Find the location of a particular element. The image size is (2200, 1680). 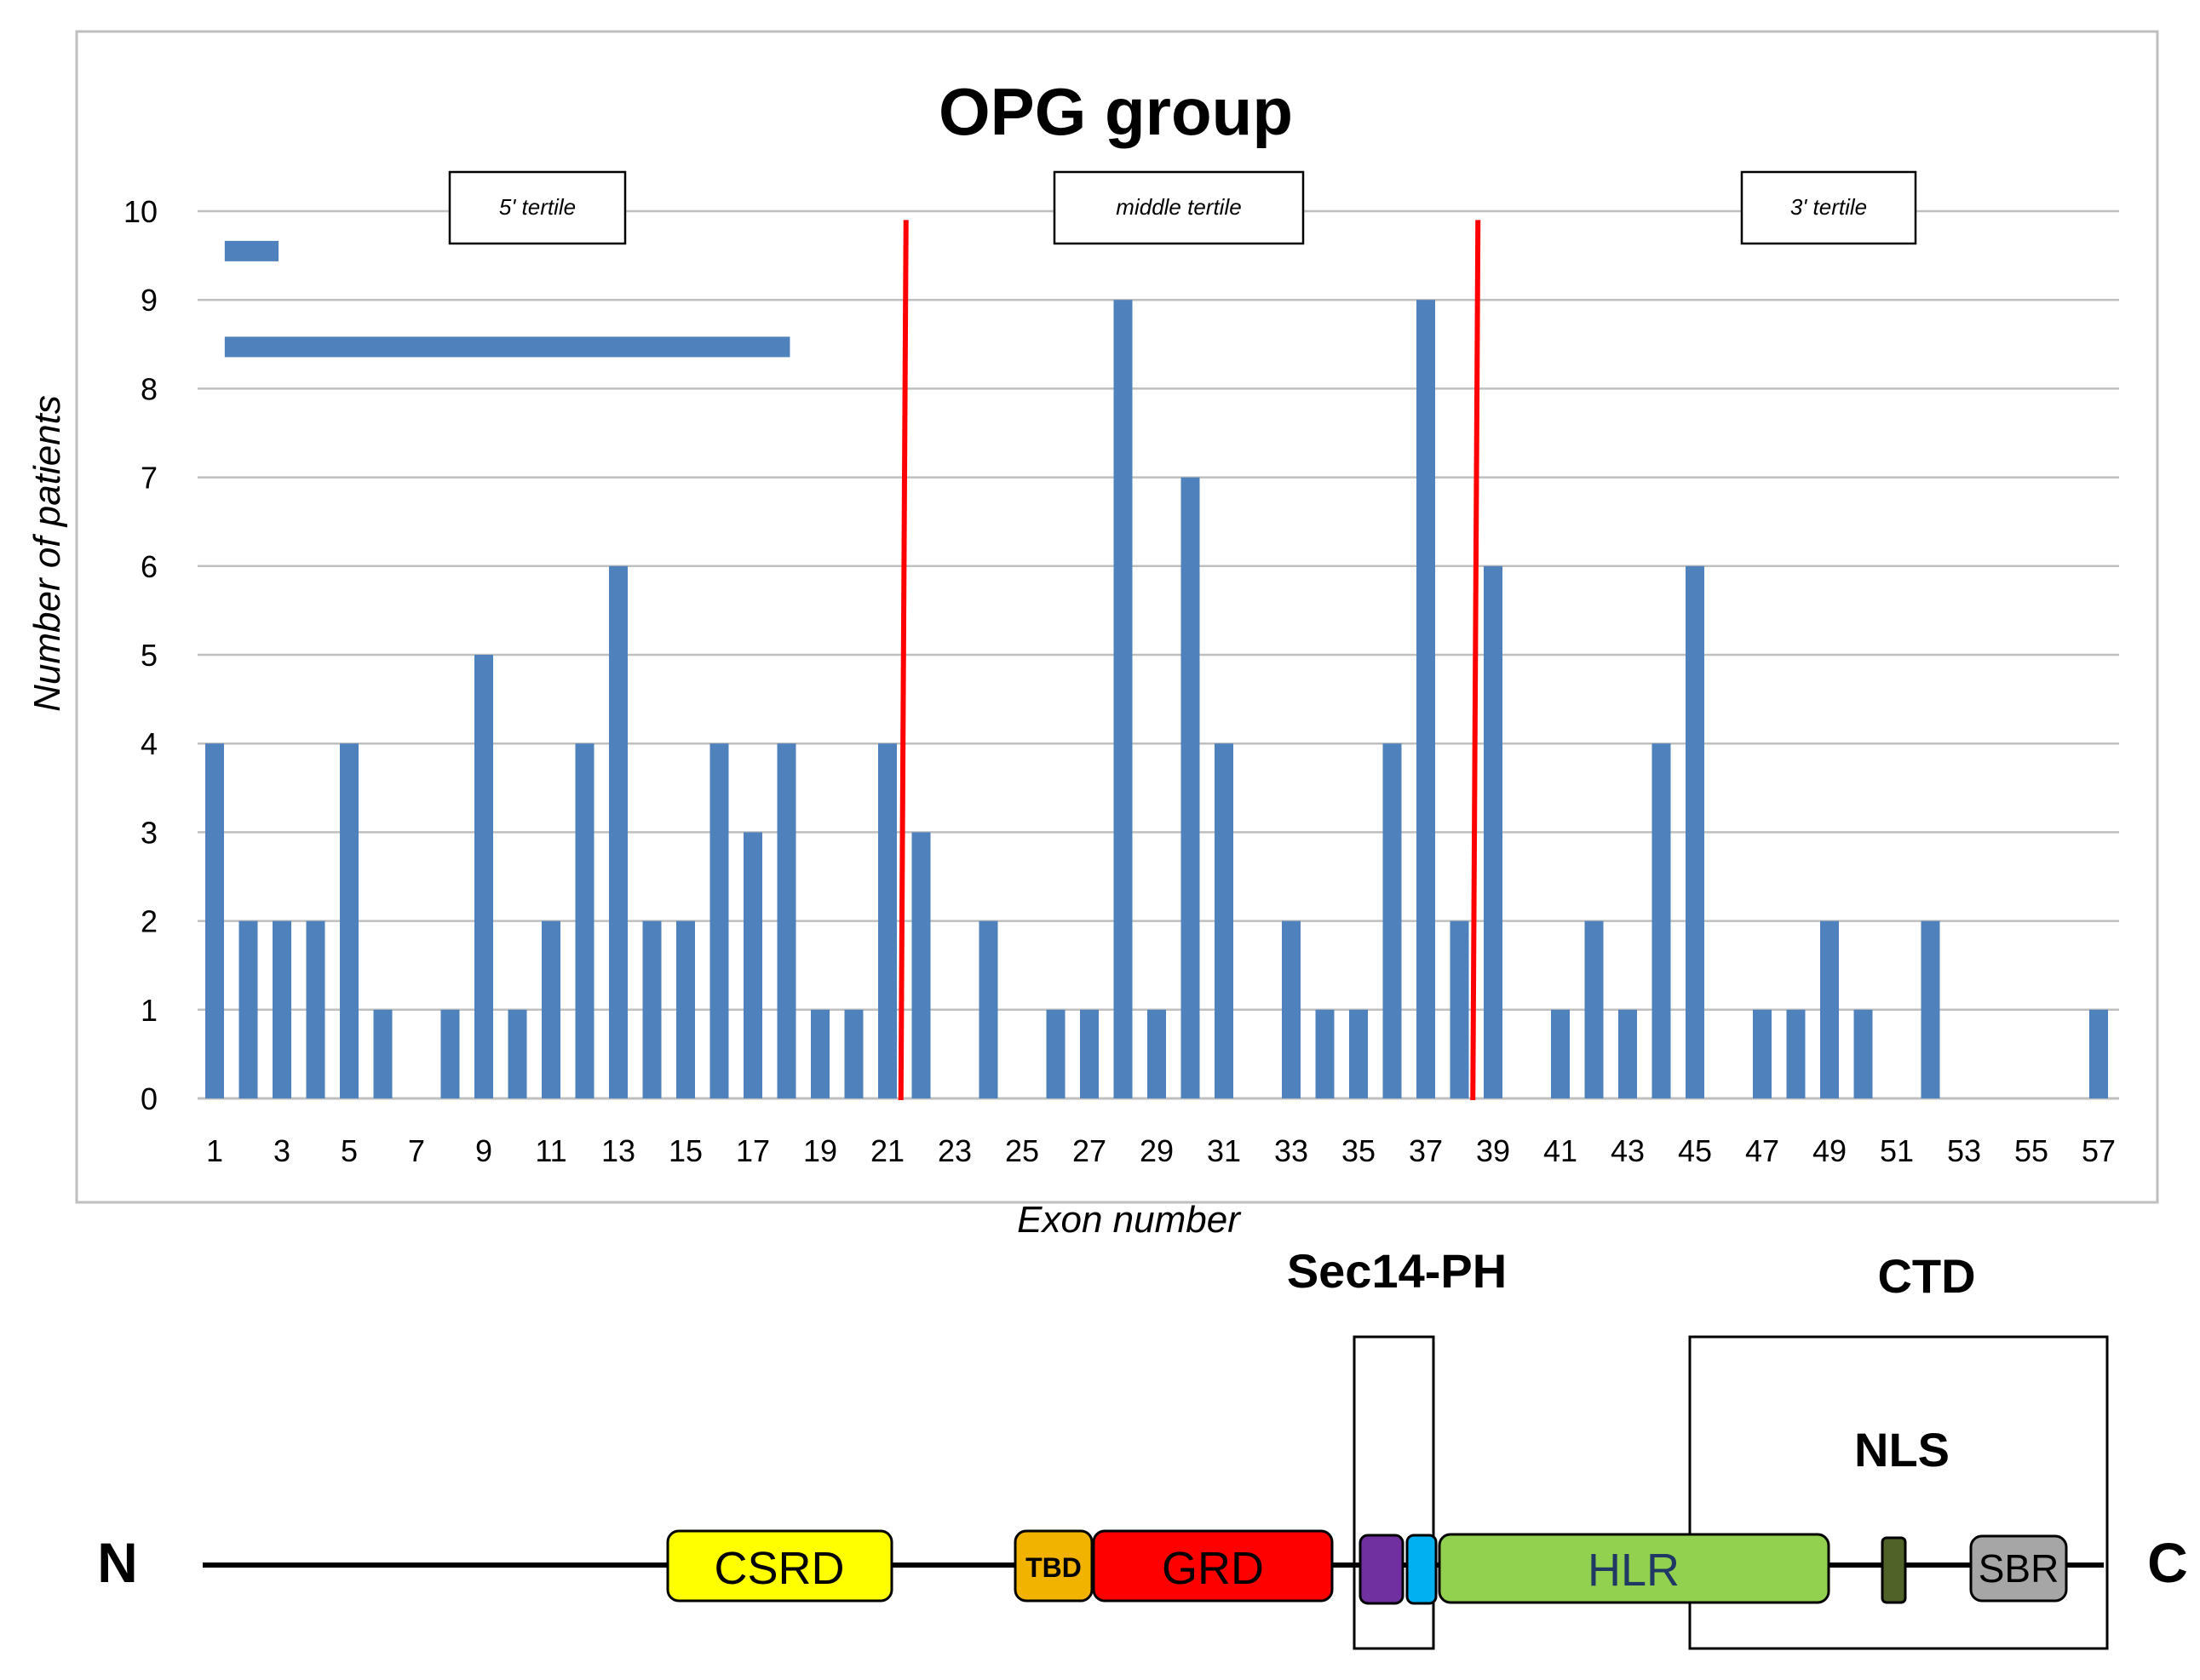

x-tick-label-7: 7 is located at coordinates (416, 1150).